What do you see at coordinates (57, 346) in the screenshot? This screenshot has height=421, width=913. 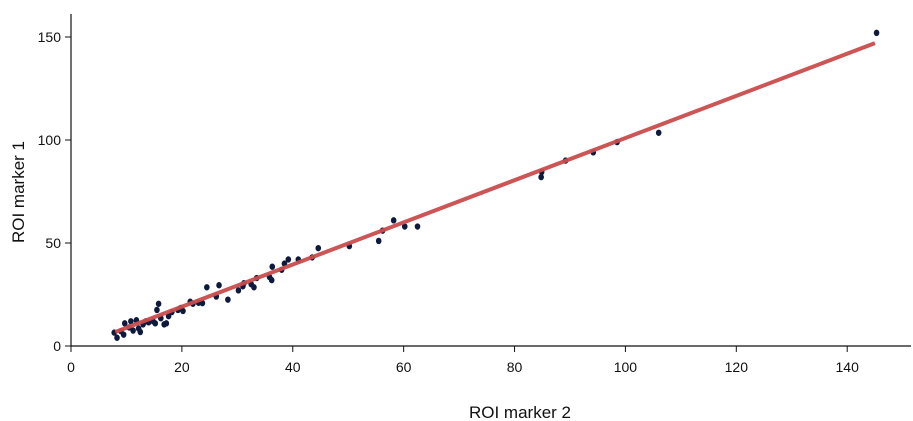 I see `y-tick-label: 0` at bounding box center [57, 346].